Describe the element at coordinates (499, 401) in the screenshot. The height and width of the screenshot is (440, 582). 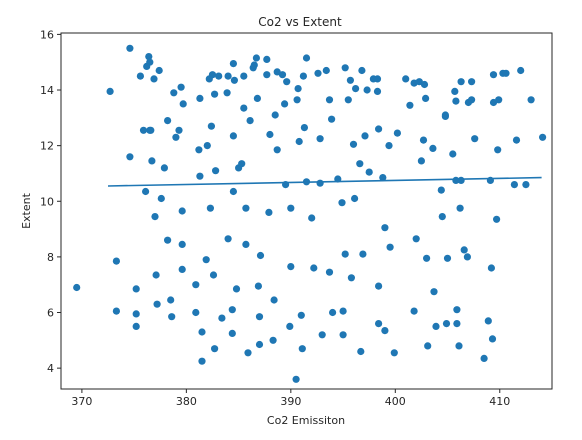
I see `x-tick-label: 410` at that location.